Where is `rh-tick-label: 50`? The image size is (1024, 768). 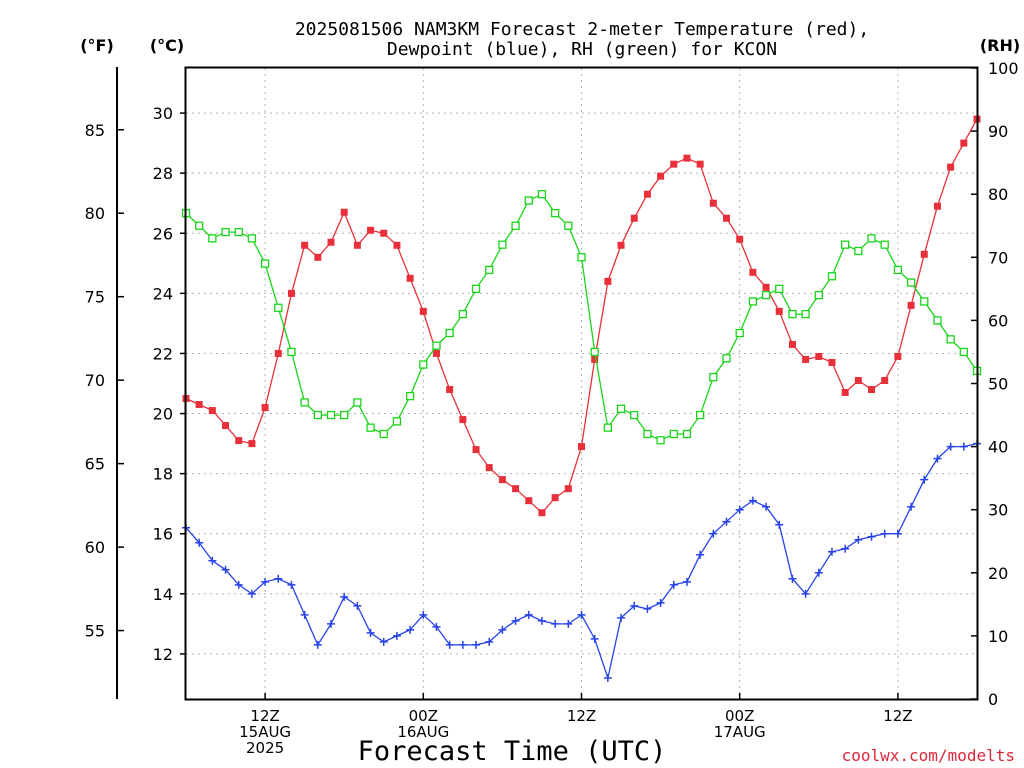
rh-tick-label: 50 is located at coordinates (998, 384).